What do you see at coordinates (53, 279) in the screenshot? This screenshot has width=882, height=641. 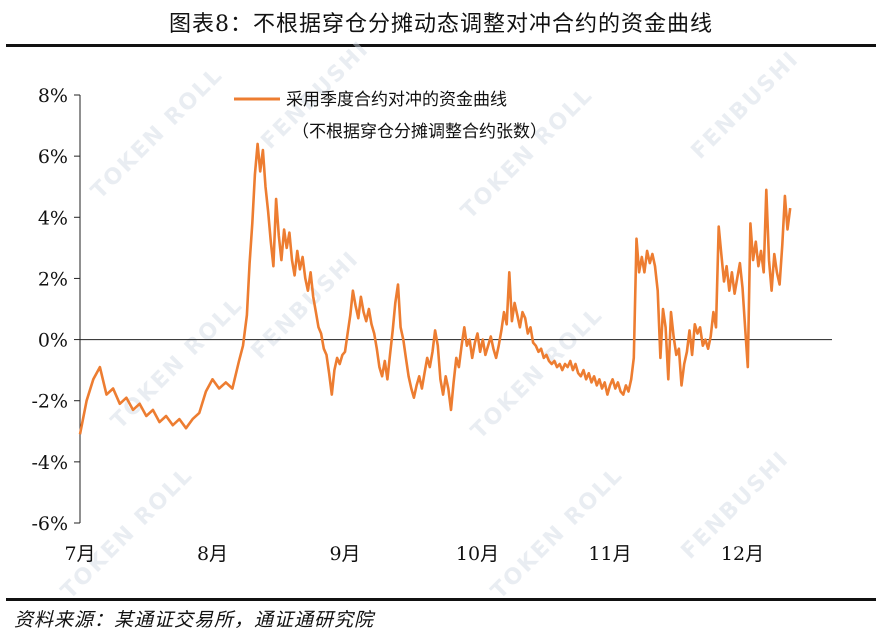 I see `y-tick-label: 2%` at bounding box center [53, 279].